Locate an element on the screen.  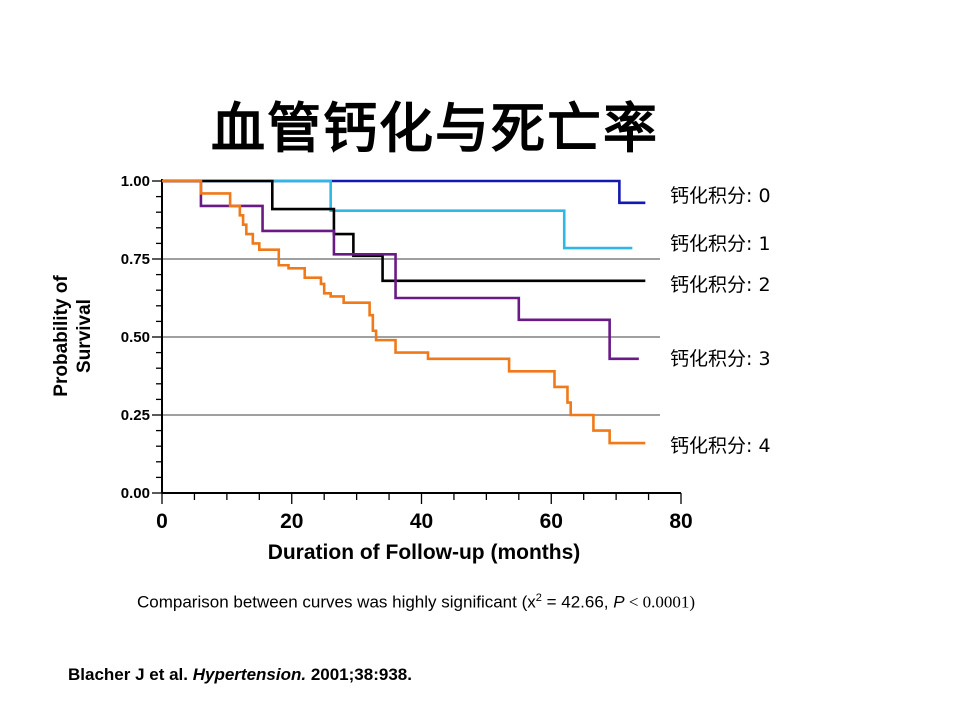
x-tick-label: 20 is located at coordinates (291, 521).